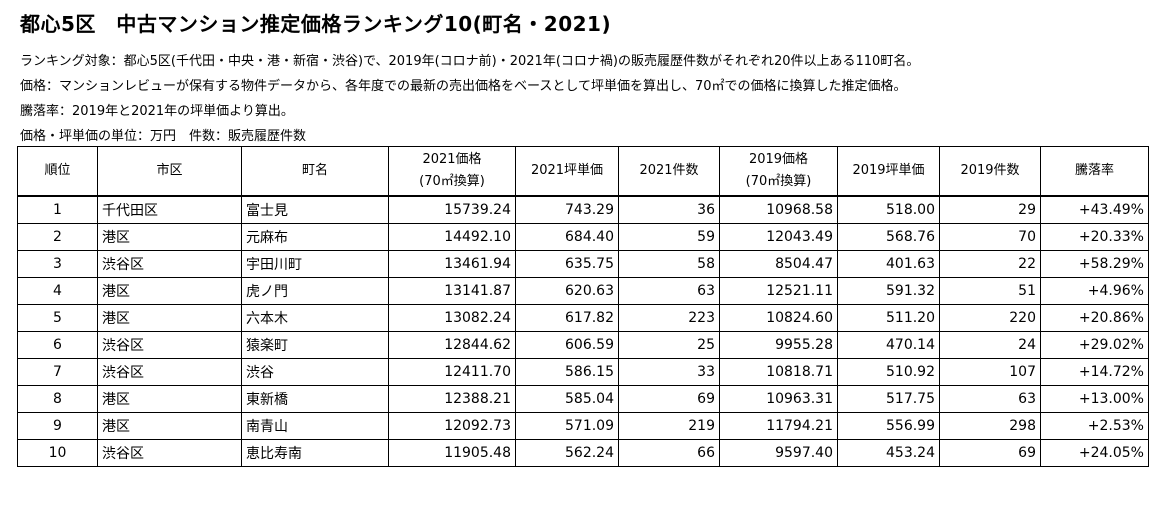 The height and width of the screenshot is (508, 1166). I want to click on cell-town: 元麻布, so click(315, 237).